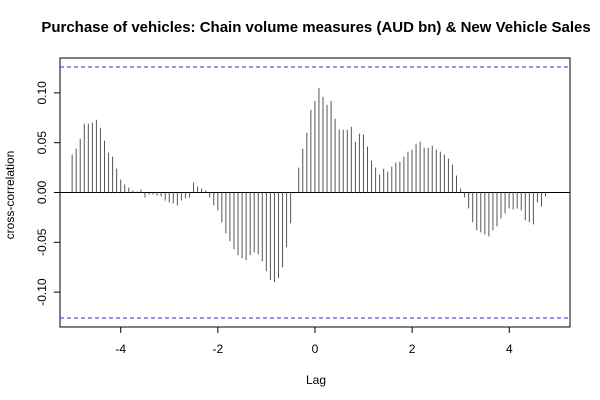 The width and height of the screenshot is (600, 400). I want to click on x-tick-label: 0, so click(315, 349).